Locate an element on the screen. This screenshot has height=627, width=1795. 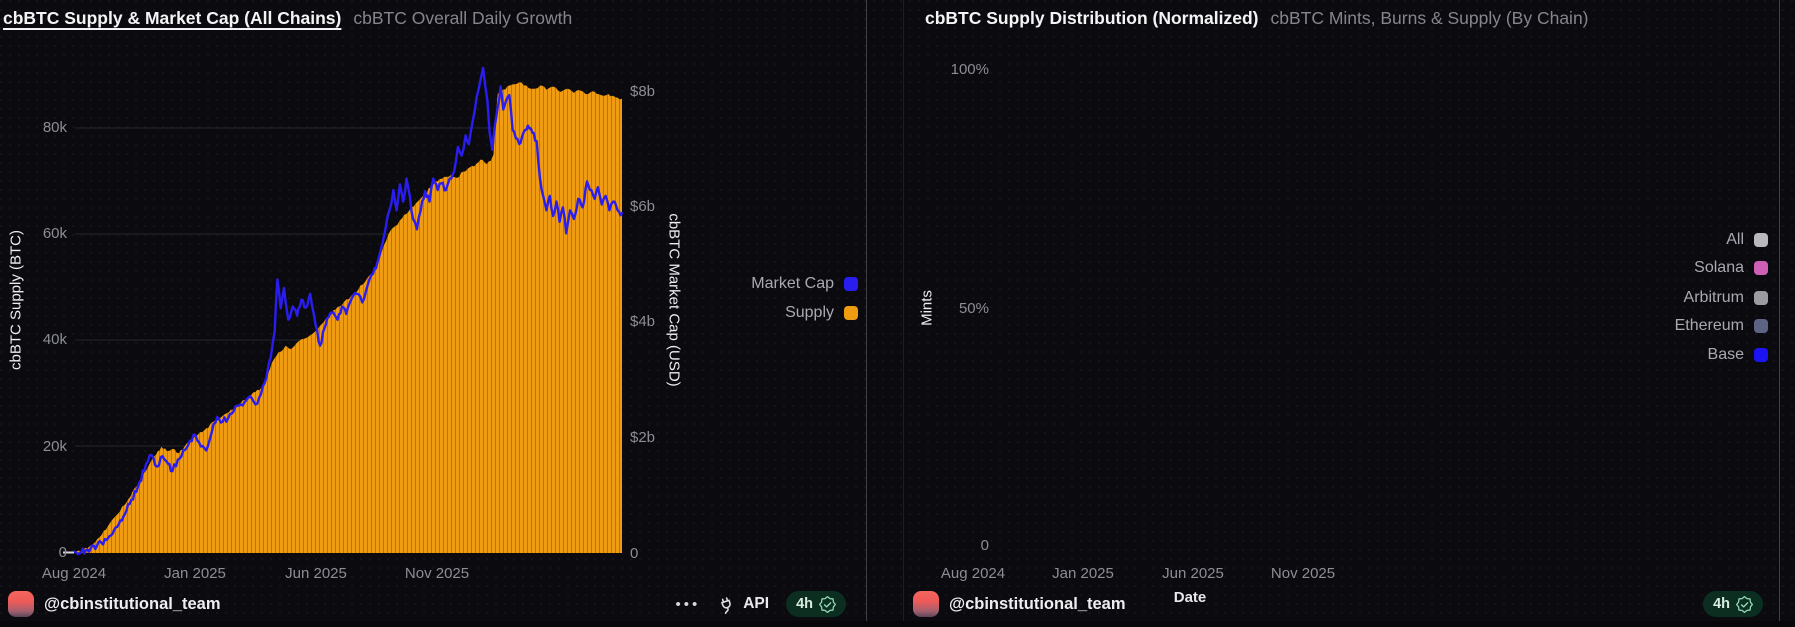
legend-label: Supply is located at coordinates (809, 312).